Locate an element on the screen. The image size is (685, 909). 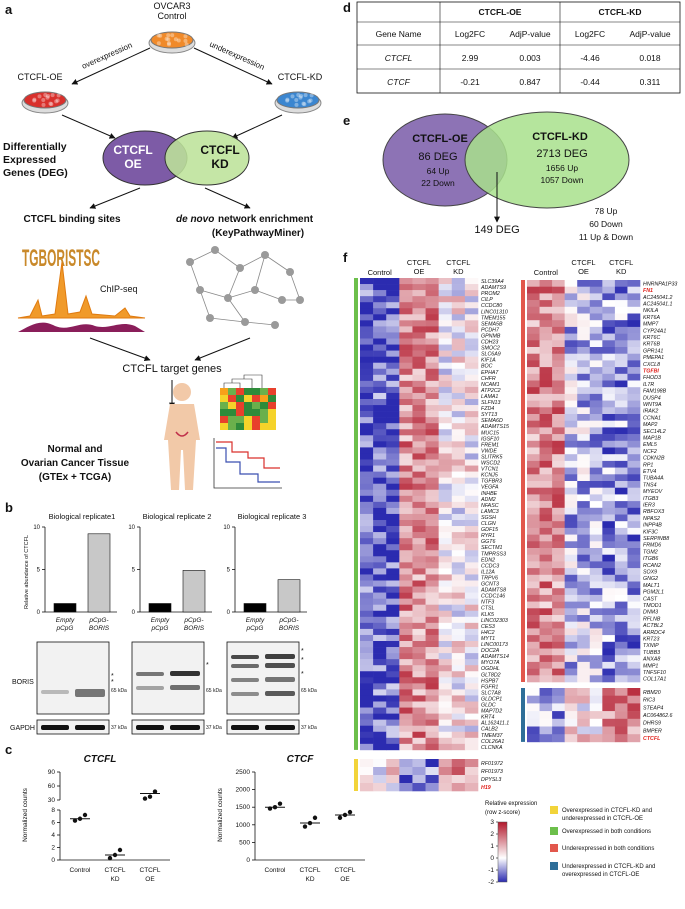
gene-label: KRT6B is located at coordinates (651, 345).